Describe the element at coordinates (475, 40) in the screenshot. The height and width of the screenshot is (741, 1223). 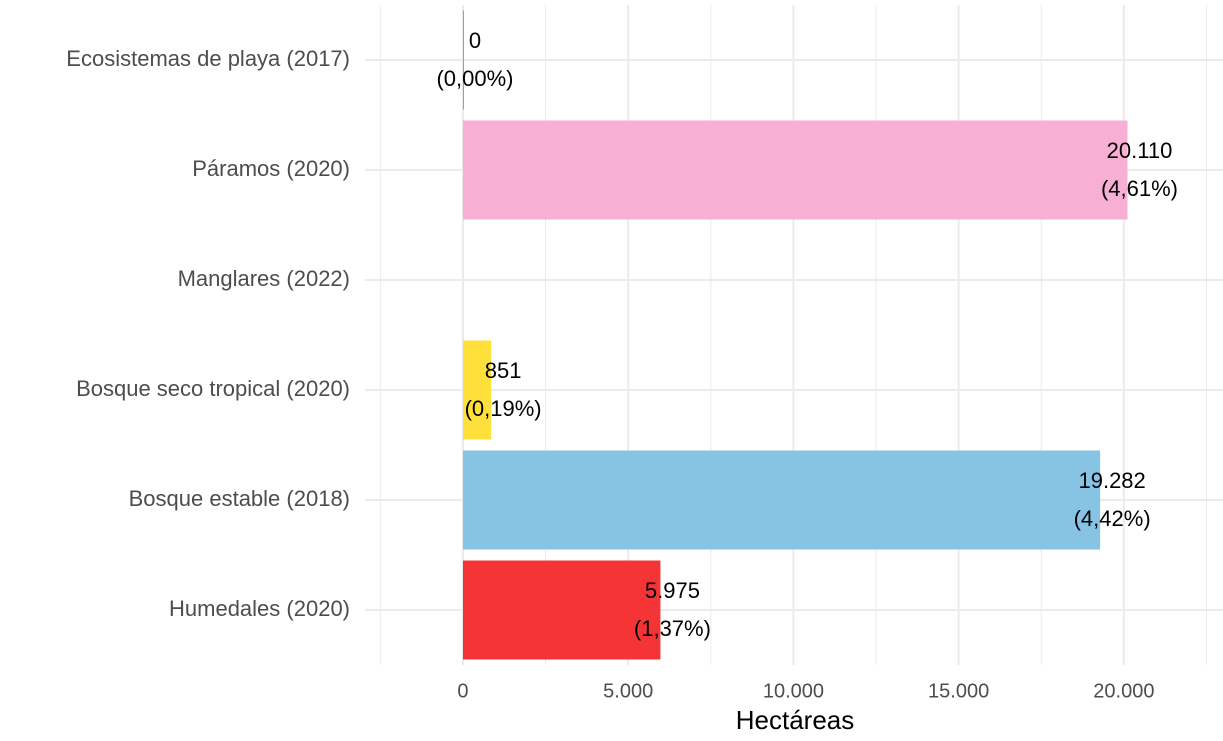
I see `value-label: 0` at that location.